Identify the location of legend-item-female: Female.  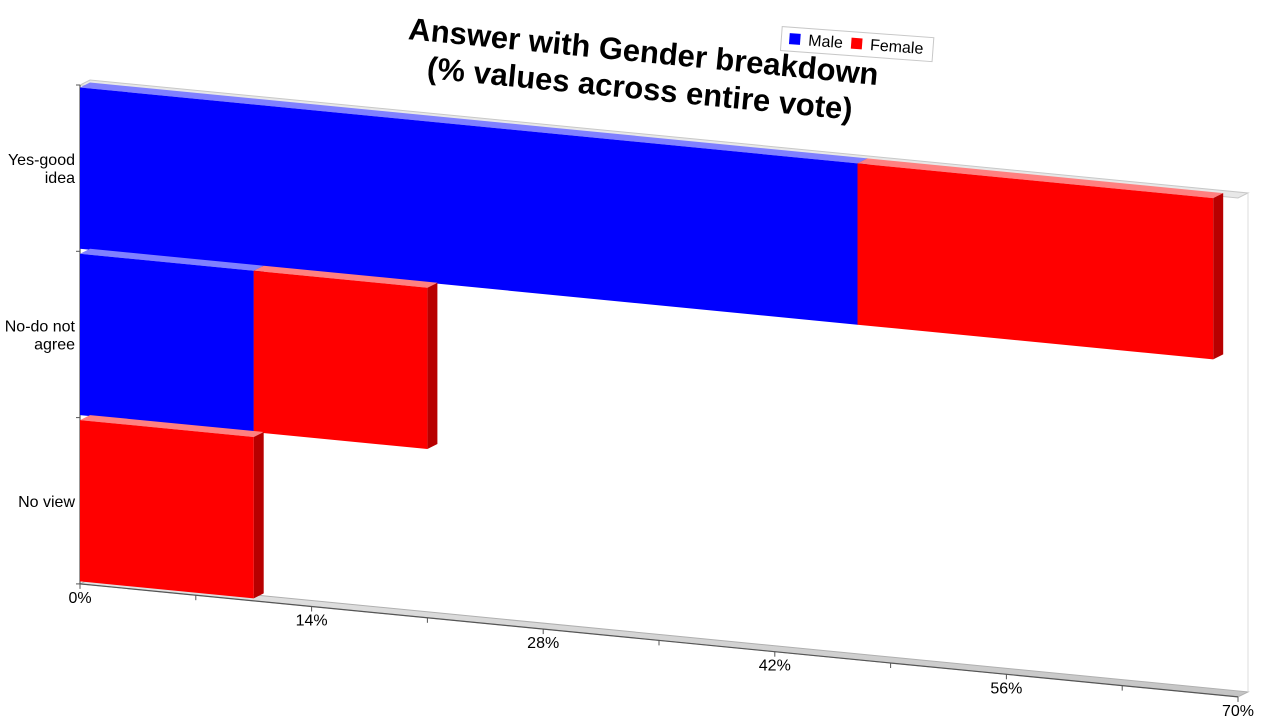
(887, 47).